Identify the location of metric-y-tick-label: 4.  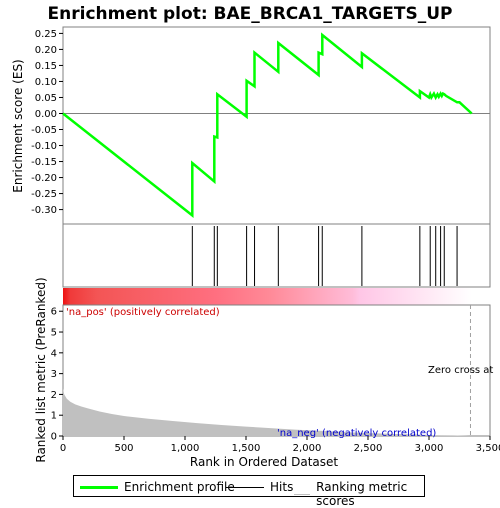
(54, 353).